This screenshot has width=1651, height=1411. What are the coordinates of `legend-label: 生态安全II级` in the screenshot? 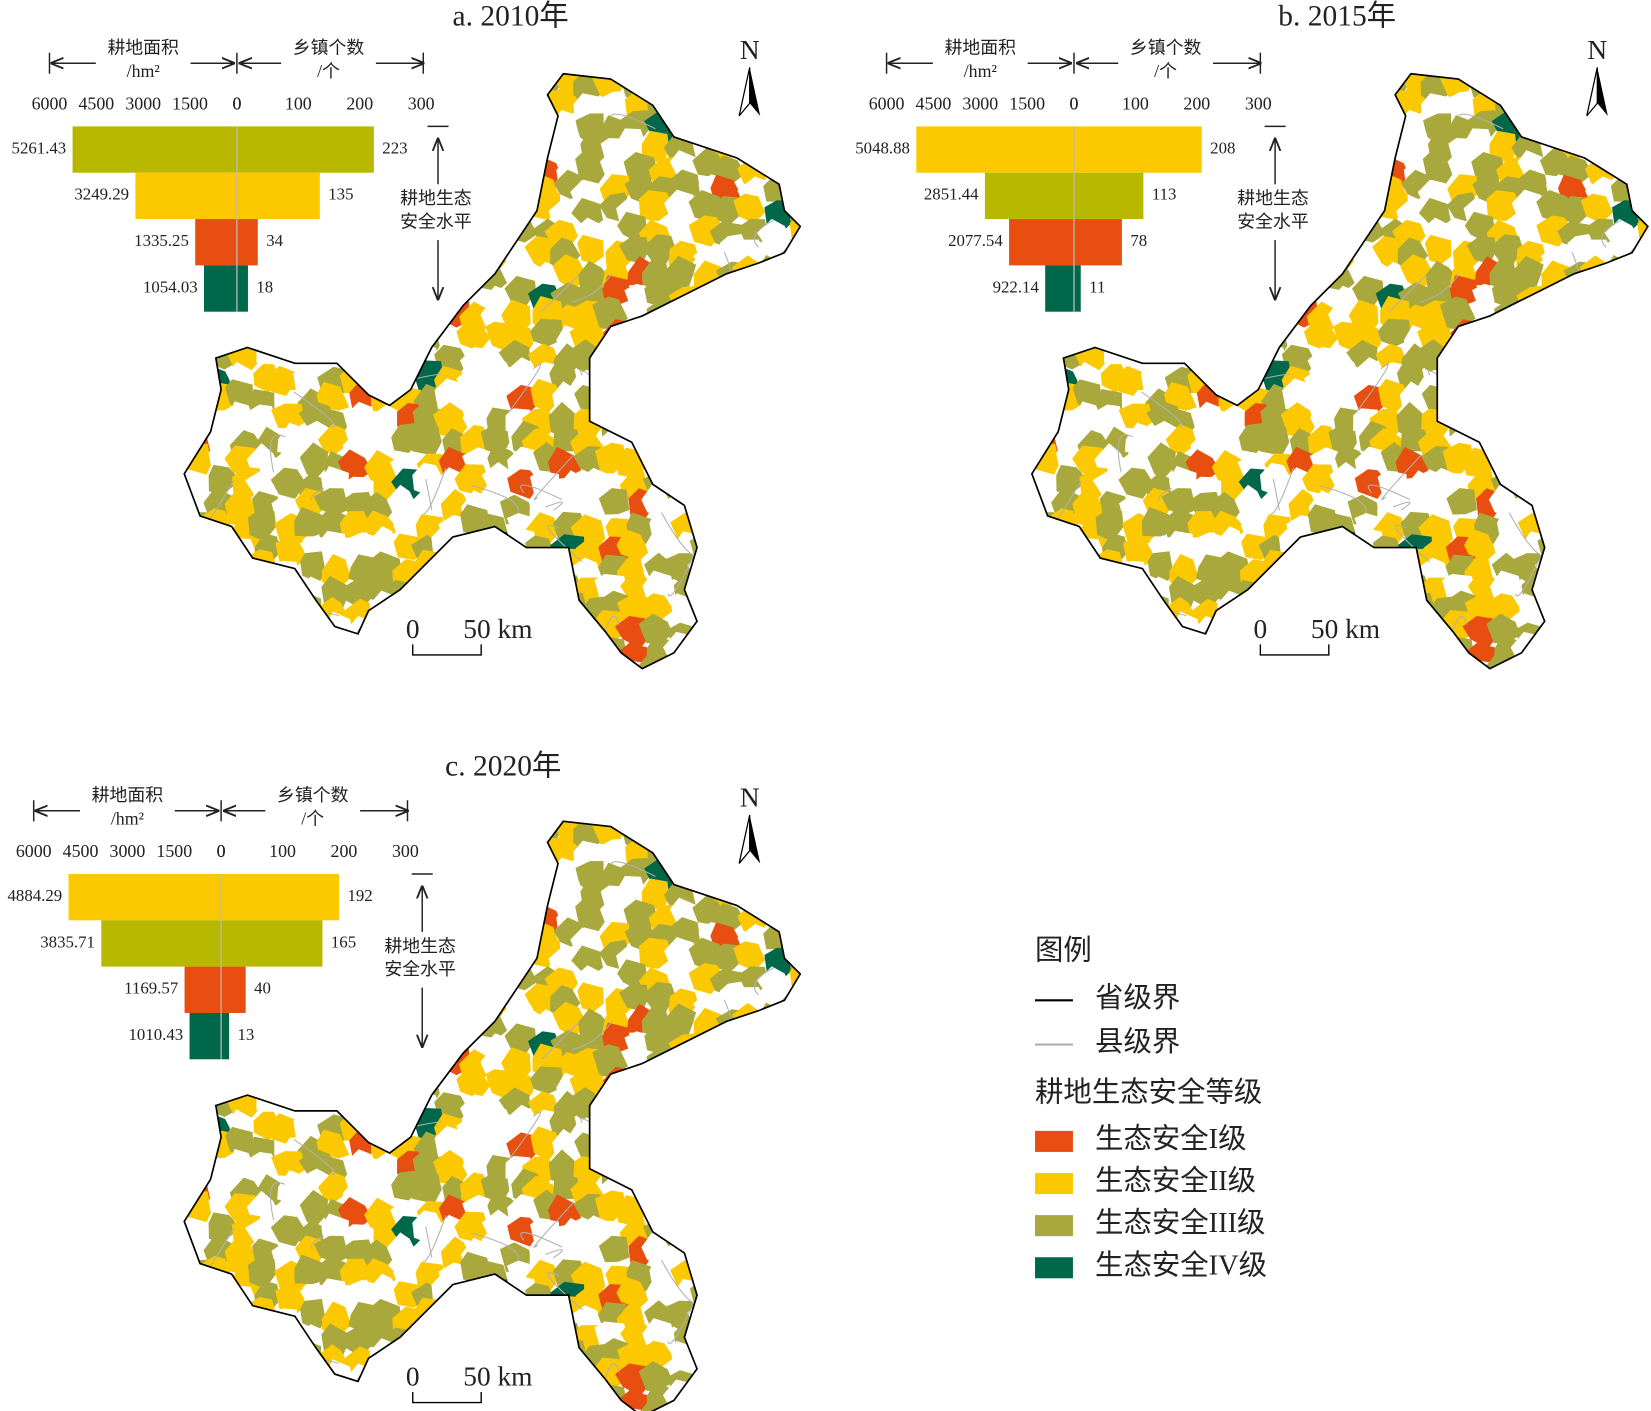 It's located at (1175, 1181).